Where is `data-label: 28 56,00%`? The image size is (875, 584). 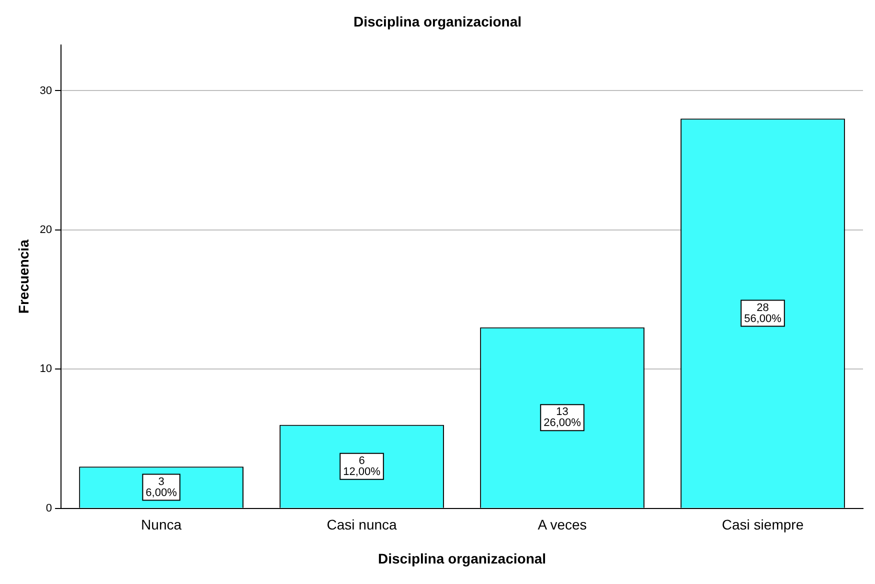 data-label: 28 56,00% is located at coordinates (763, 313).